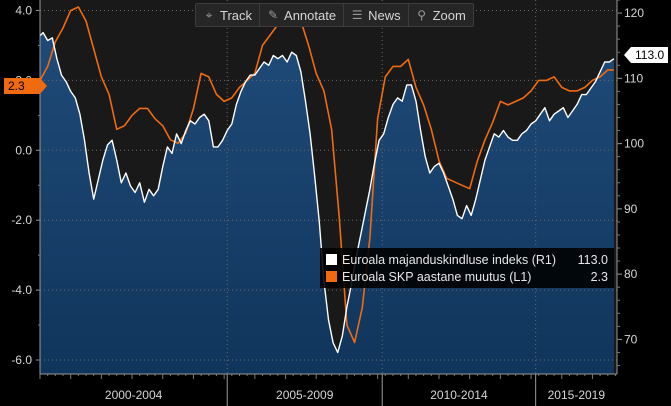 Image resolution: width=671 pixels, height=406 pixels. Describe the element at coordinates (209, 14) in the screenshot. I see `crosshair-icon: ⌖` at that location.